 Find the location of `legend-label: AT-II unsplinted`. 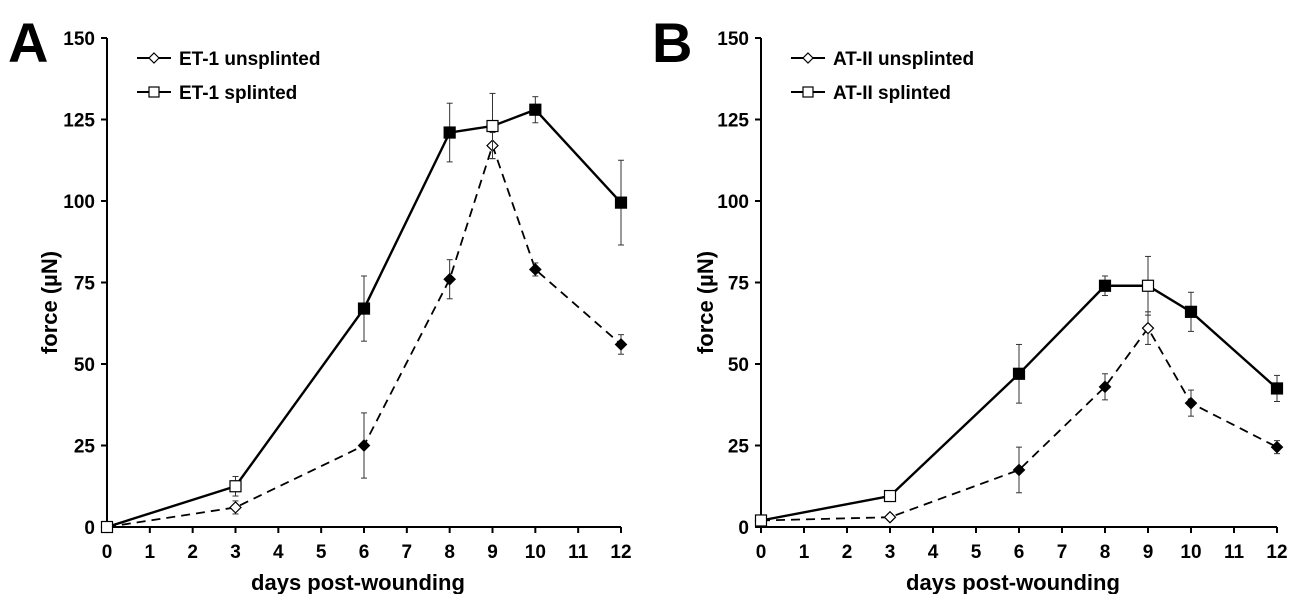

legend-label: AT-II unsplinted is located at coordinates (903, 59).